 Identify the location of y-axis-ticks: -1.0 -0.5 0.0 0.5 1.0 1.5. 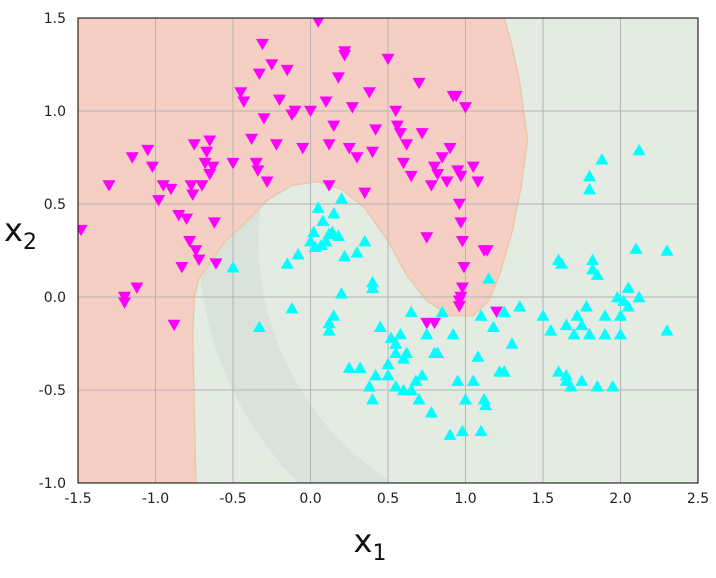
(52, 251).